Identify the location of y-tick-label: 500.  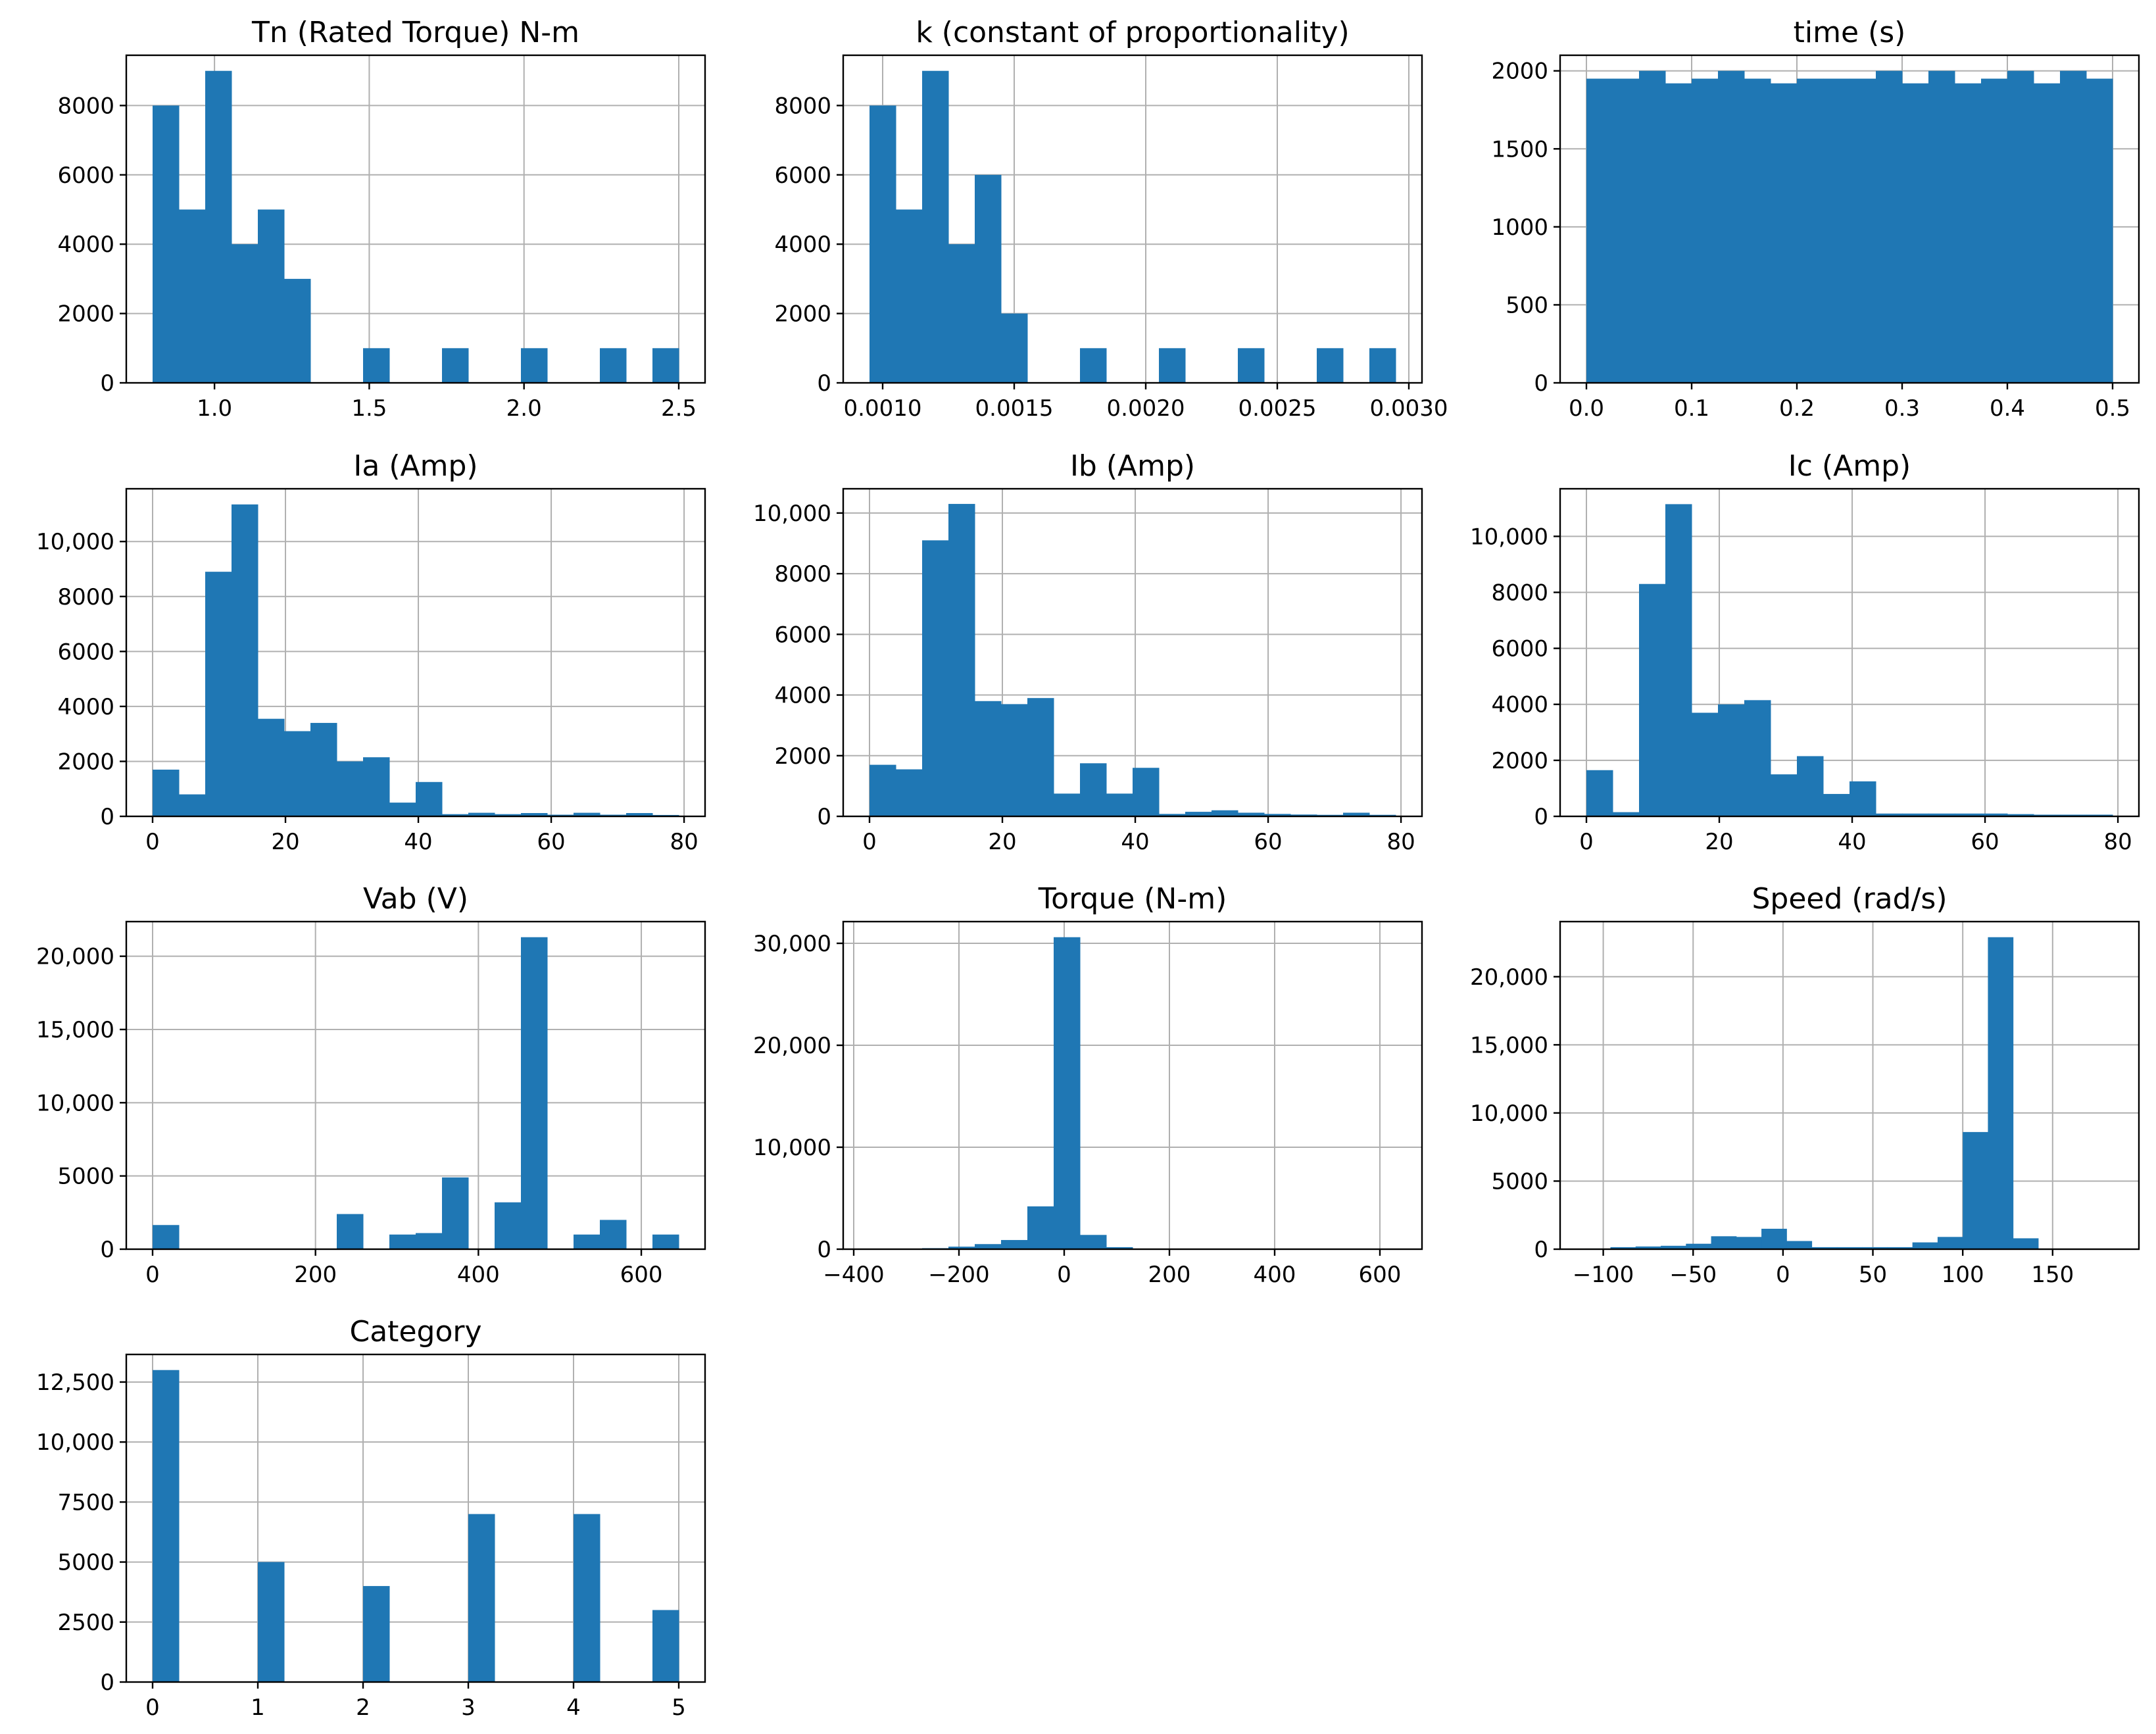
(1527, 305).